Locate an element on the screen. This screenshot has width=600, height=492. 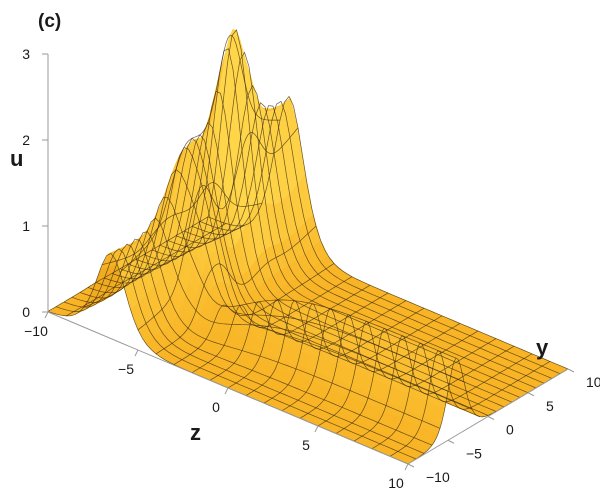
z-tick-label: 5 is located at coordinates (306, 445).